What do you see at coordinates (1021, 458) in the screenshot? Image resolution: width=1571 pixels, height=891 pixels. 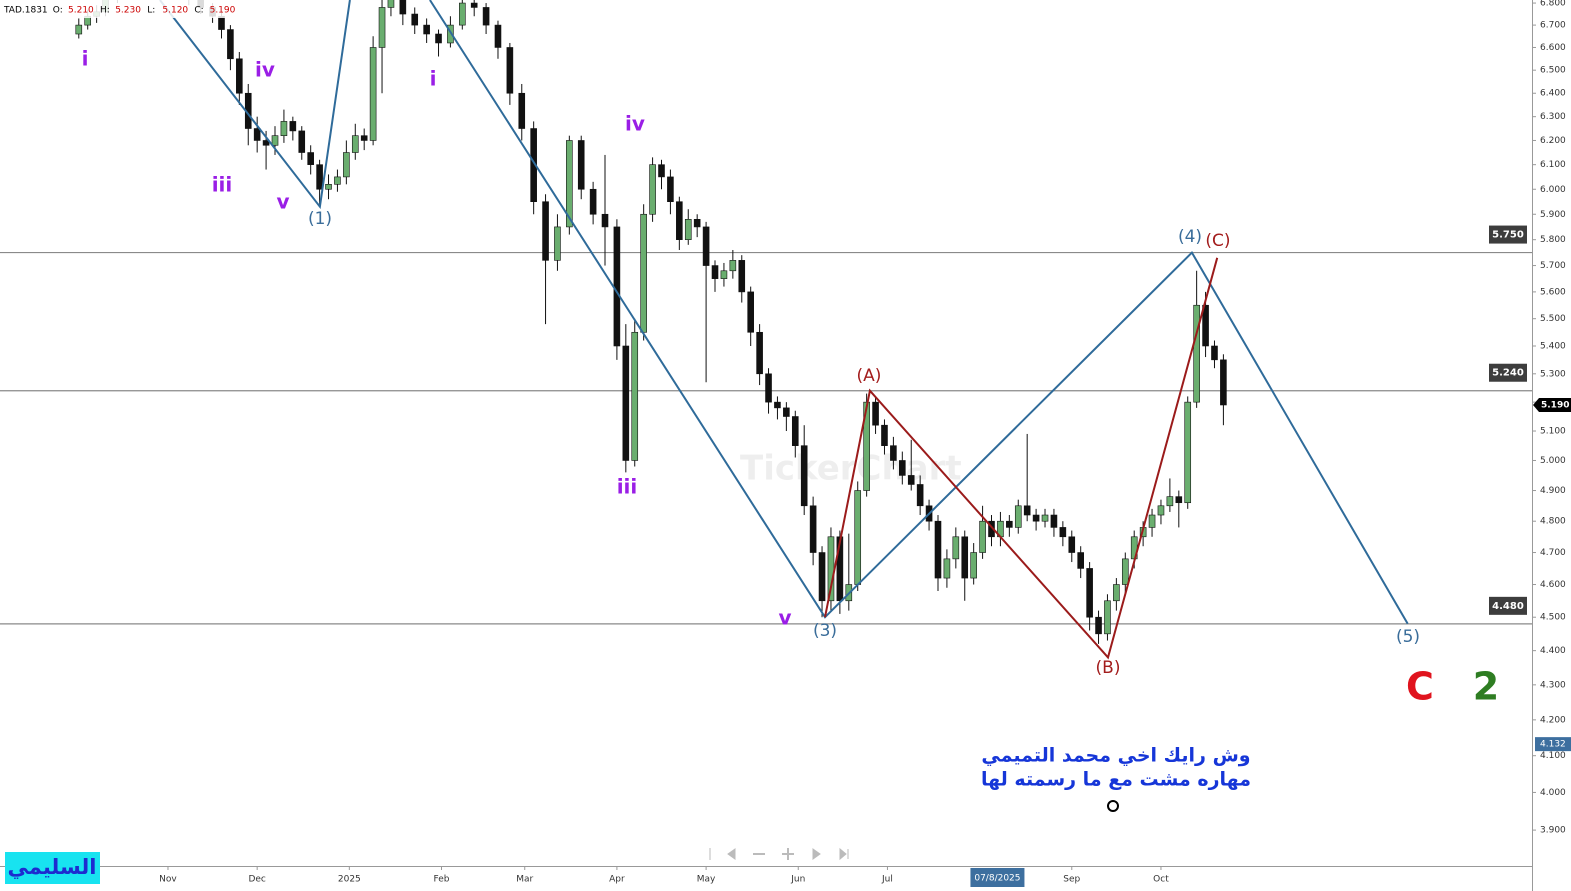 I see `wave-line` at bounding box center [1021, 458].